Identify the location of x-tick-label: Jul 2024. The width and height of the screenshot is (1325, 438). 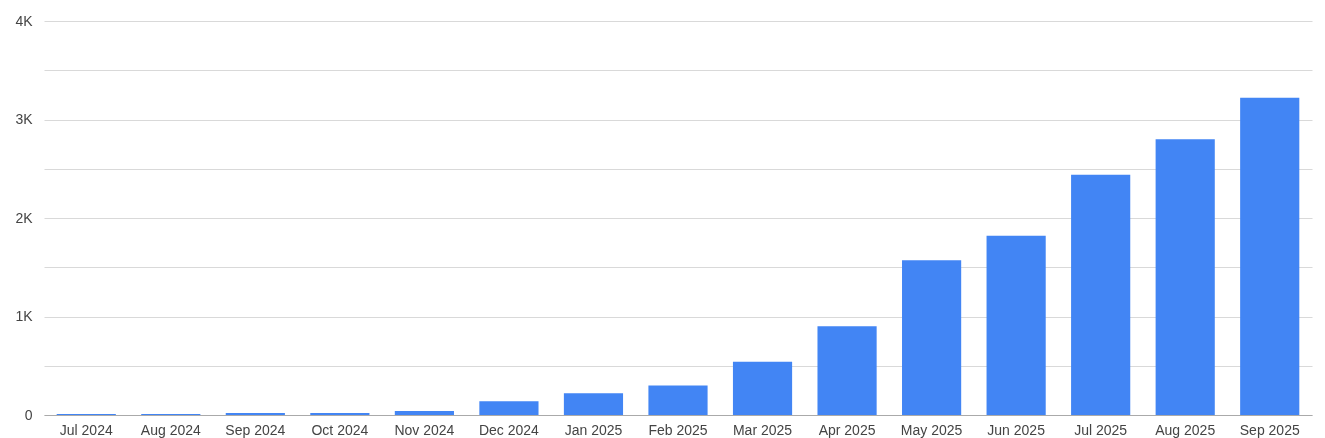
(86, 429).